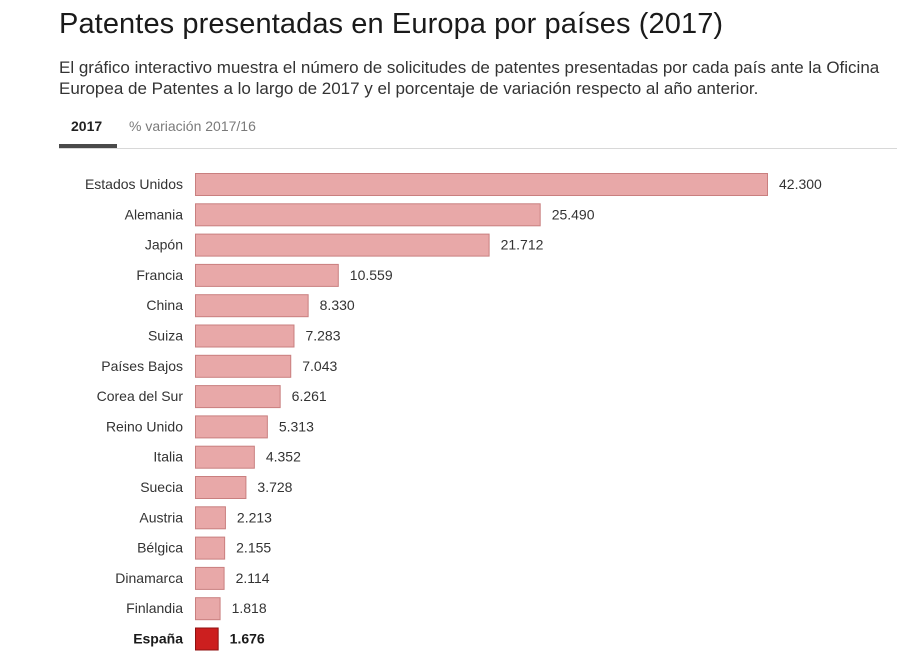  I want to click on category-label: Estados Unidos, so click(134, 184).